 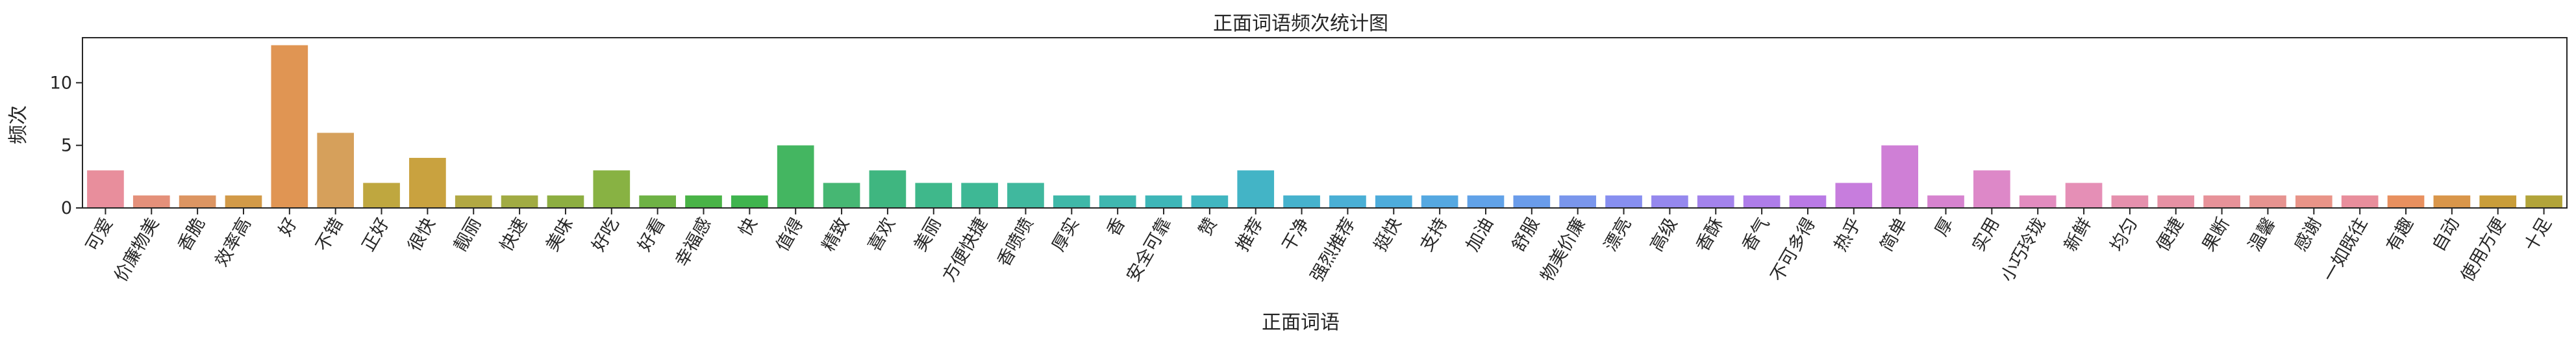 I want to click on x-tick-label: 加油, so click(x=1479, y=234).